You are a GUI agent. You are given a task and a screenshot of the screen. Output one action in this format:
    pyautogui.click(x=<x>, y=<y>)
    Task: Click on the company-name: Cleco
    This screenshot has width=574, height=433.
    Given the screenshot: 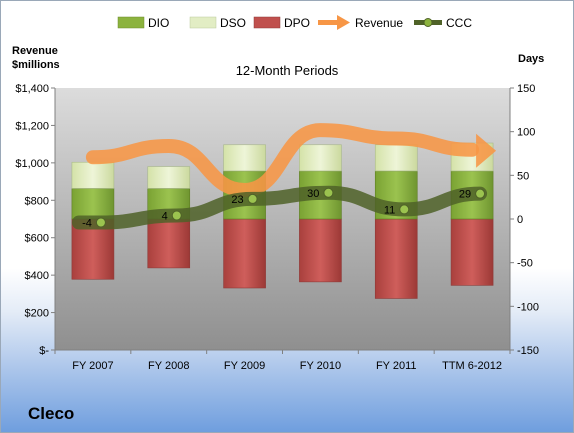 What is the action you would take?
    pyautogui.click(x=51, y=413)
    